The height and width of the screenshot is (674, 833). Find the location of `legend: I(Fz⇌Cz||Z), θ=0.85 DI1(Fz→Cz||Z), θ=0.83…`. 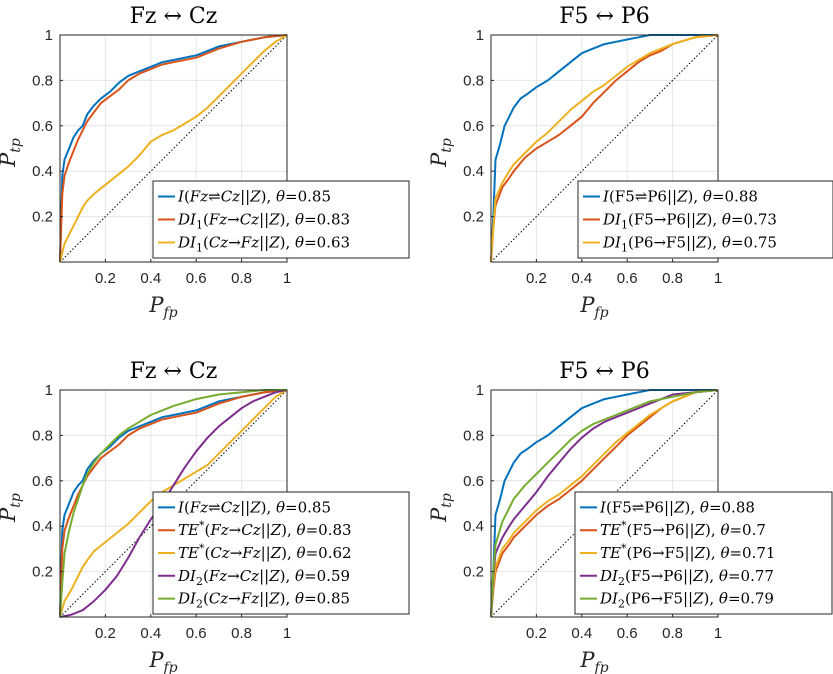

legend: I(Fz⇌Cz||Z), θ=0.85 DI1(Fz→Cz||Z), θ=0.83… is located at coordinates (281, 219).